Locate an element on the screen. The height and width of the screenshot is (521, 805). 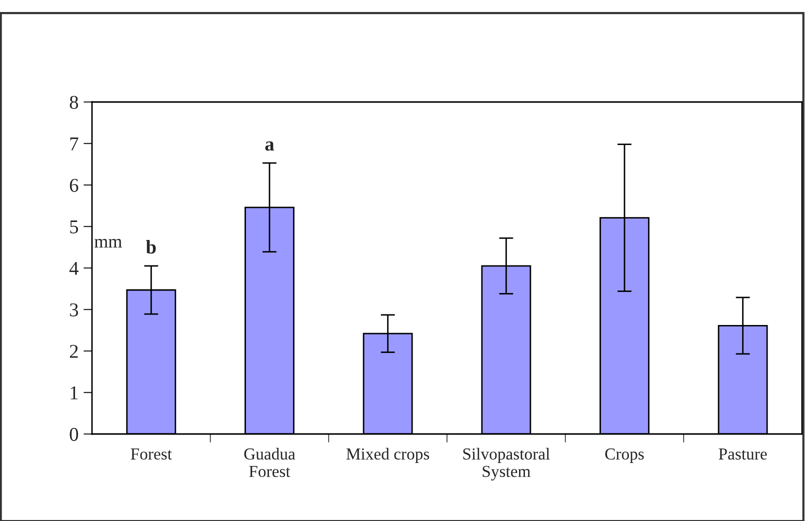
annotation: a is located at coordinates (269, 146).